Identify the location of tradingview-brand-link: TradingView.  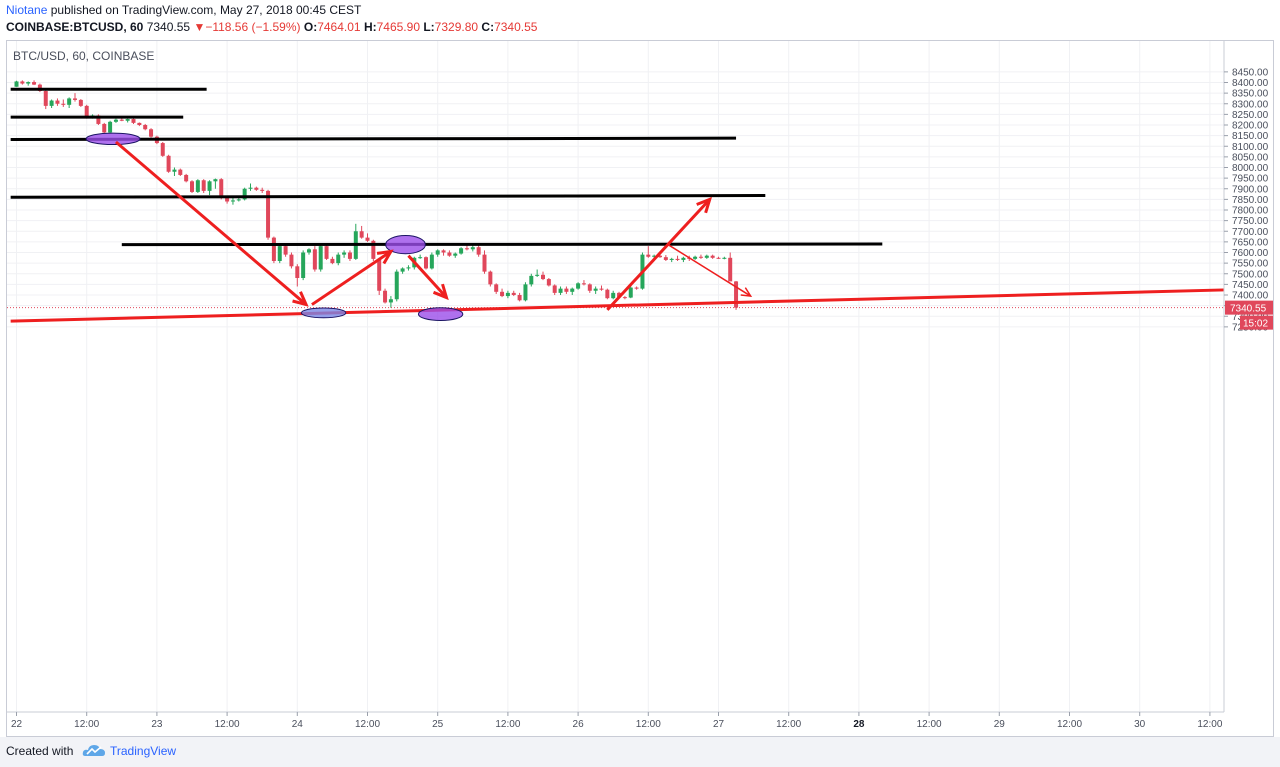
(143, 751).